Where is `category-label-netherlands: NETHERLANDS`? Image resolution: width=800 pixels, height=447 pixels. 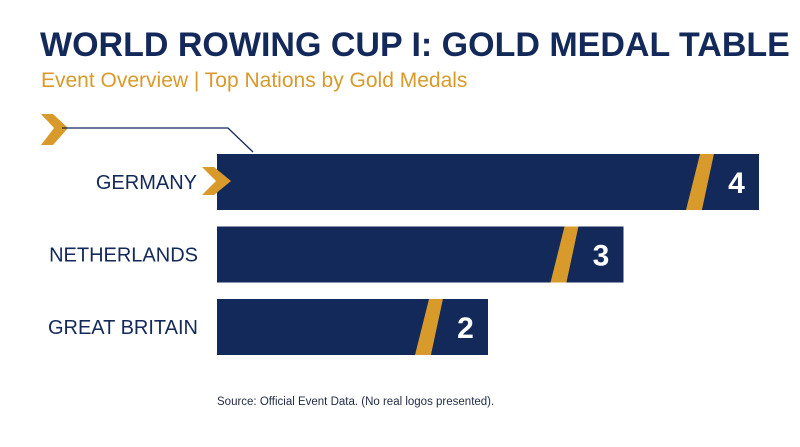 category-label-netherlands: NETHERLANDS is located at coordinates (123, 256).